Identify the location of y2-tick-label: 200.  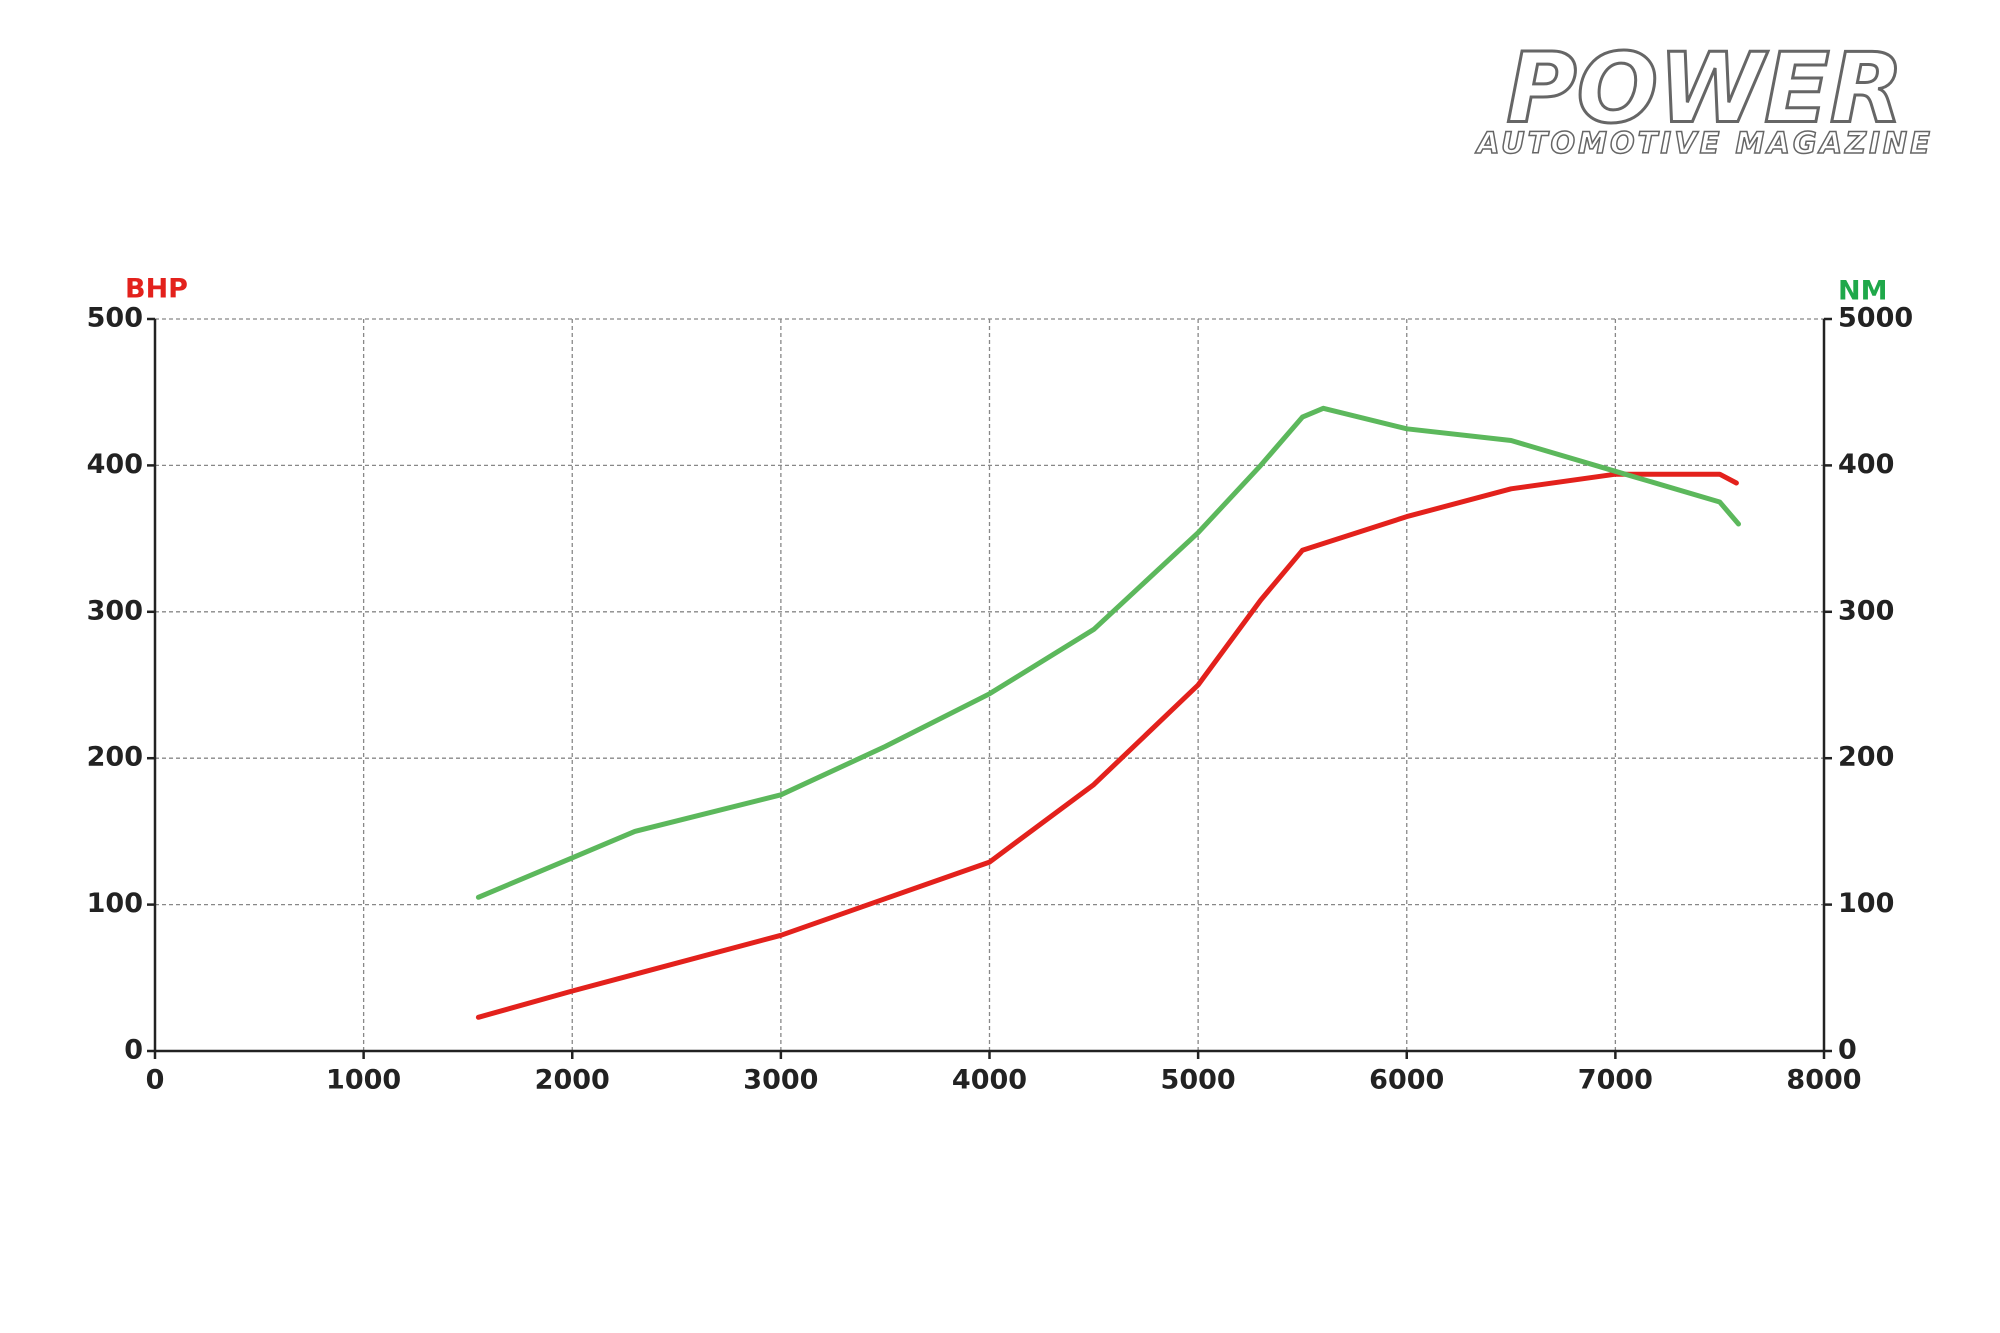
(1866, 757).